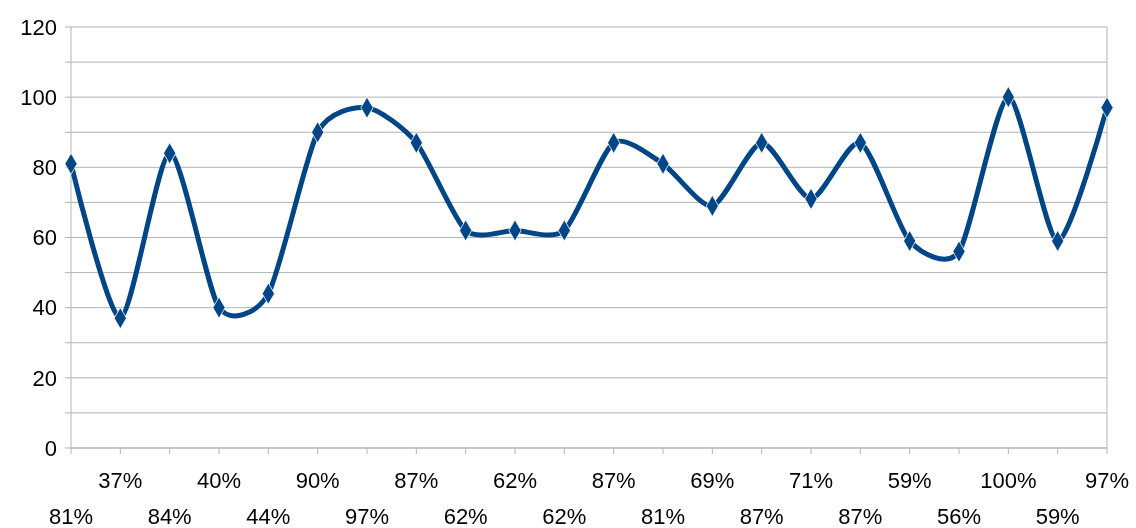  Describe the element at coordinates (44, 238) in the screenshot. I see `y-tick-label: 60` at that location.